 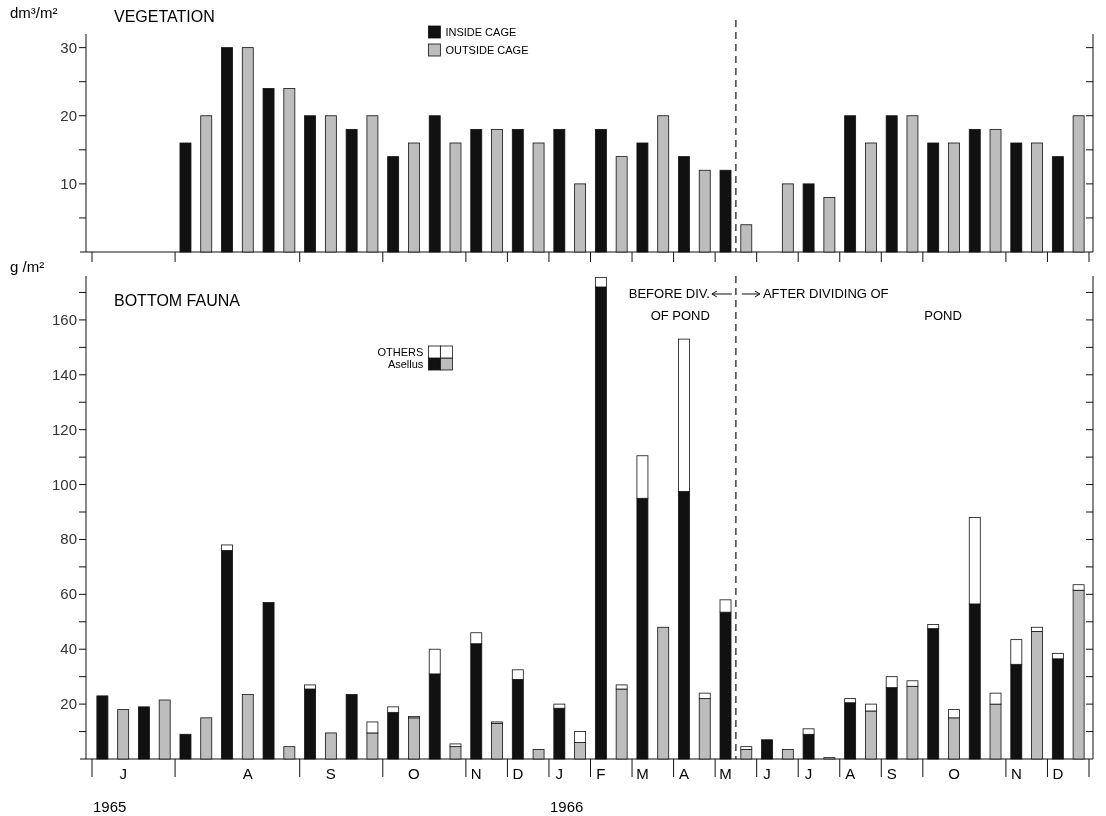 What do you see at coordinates (177, 300) in the screenshot?
I see `text: BOTTOM FAUNA` at bounding box center [177, 300].